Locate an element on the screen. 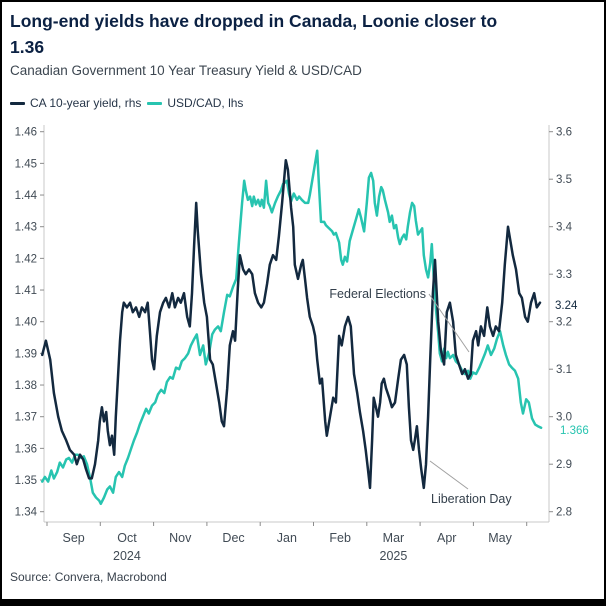 Image resolution: width=606 pixels, height=606 pixels. right-axis-tick-label: 3.2 is located at coordinates (564, 323).